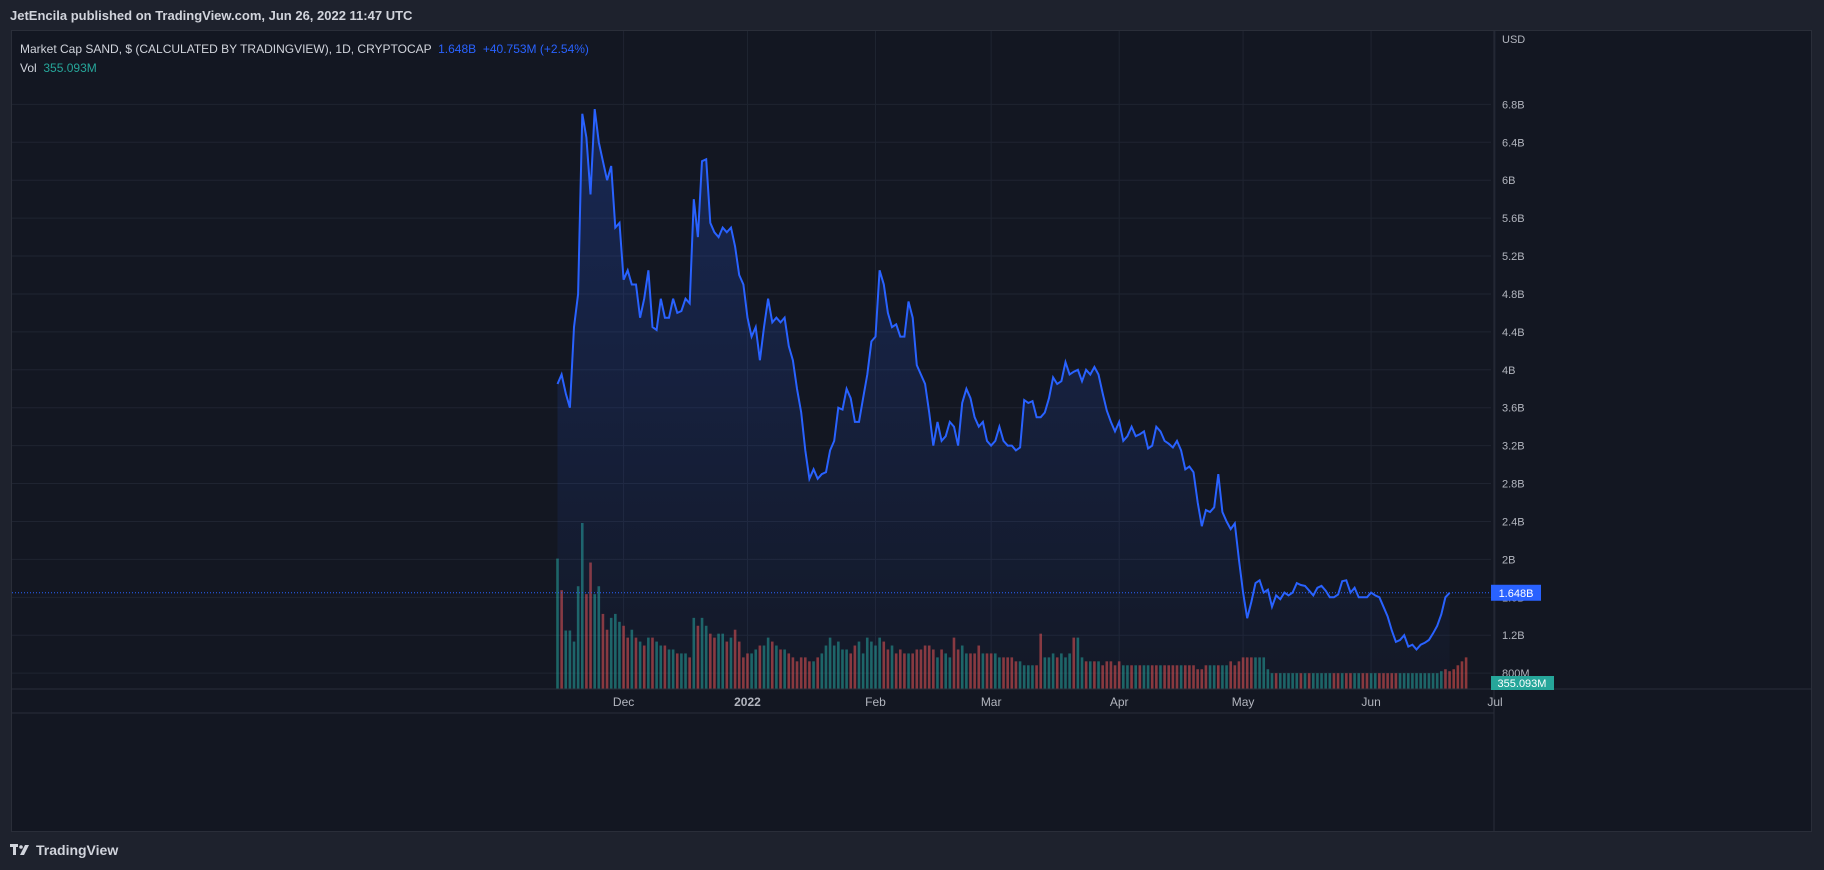  I want to click on y-tick-label: 6.8B, so click(1513, 105).